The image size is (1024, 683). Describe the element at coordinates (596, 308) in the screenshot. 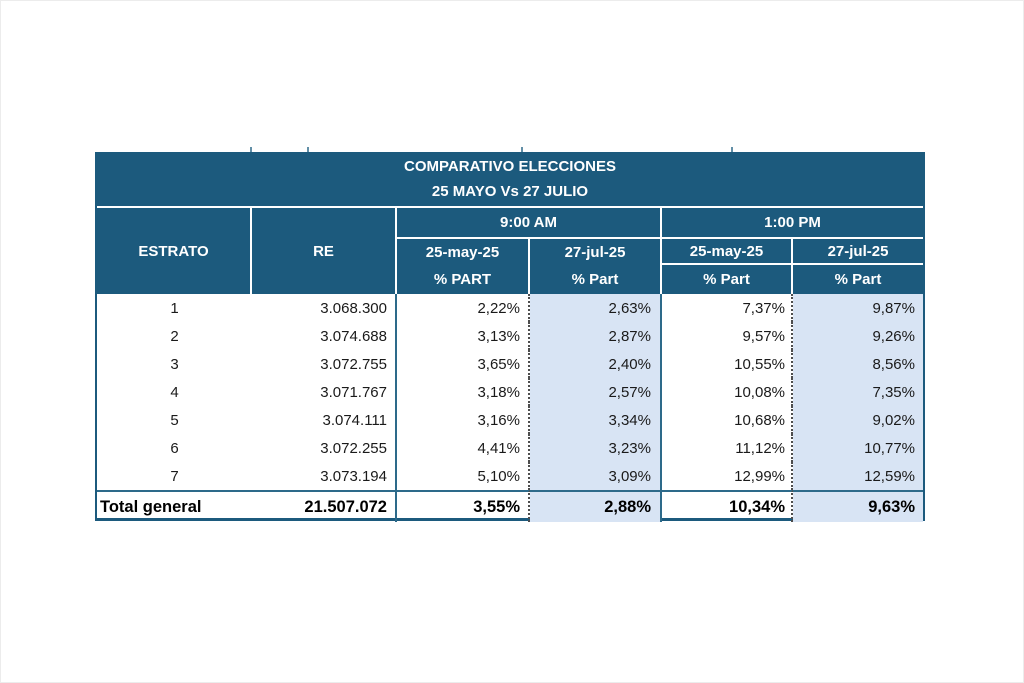

I see `cell-9am-27jul: 2,63%` at that location.